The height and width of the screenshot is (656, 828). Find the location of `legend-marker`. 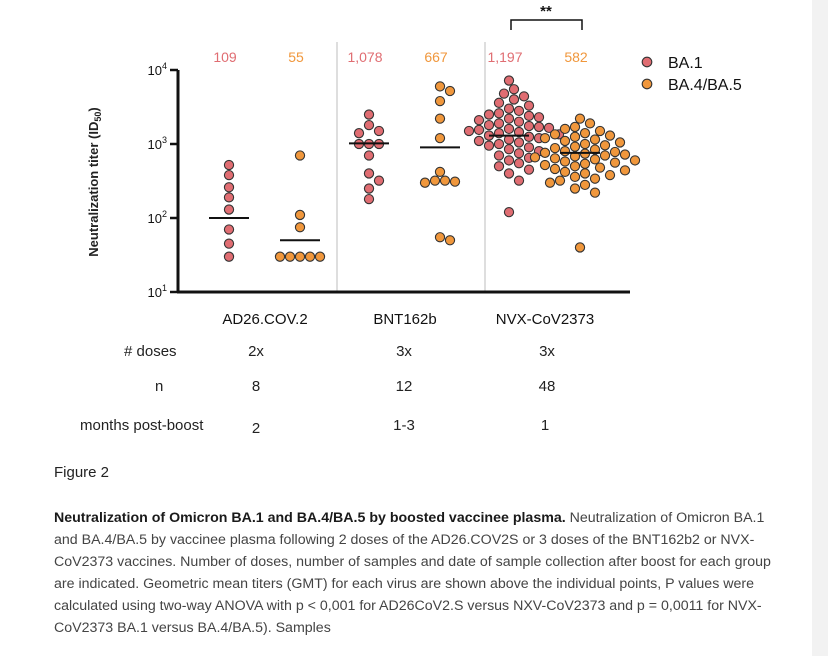

legend-marker is located at coordinates (647, 84).